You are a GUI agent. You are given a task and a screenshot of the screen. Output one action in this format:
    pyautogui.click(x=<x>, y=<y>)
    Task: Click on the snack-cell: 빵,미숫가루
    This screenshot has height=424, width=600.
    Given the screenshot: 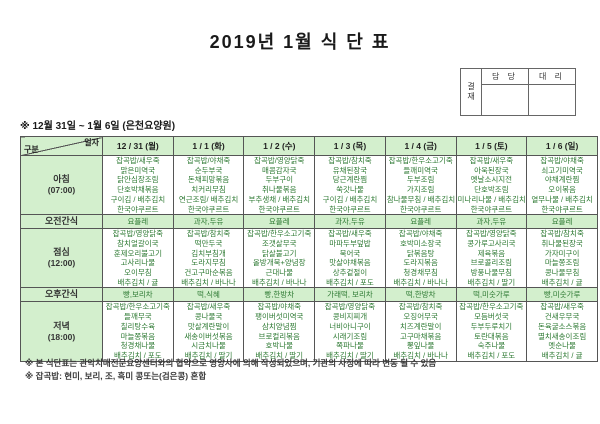 What is the action you would take?
    pyautogui.click(x=562, y=295)
    